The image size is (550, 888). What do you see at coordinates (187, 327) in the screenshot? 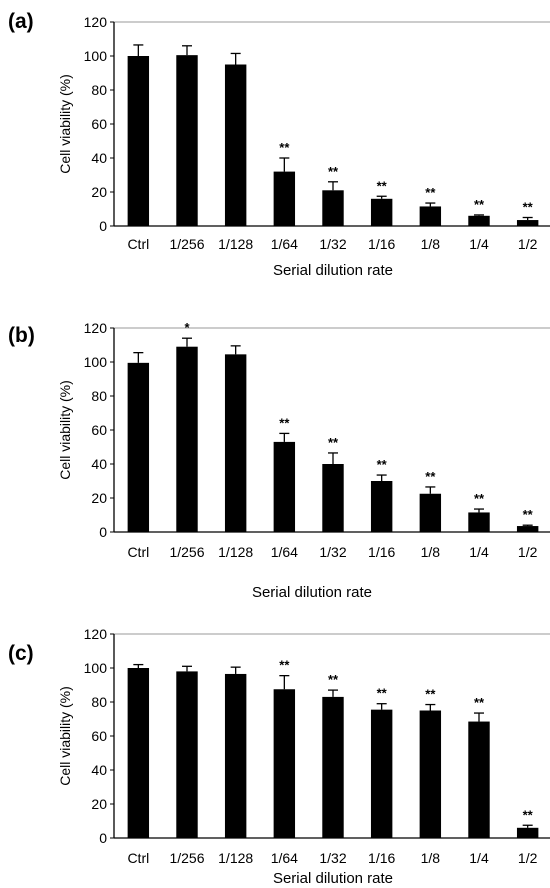
I see `significance-marker: *` at bounding box center [187, 327].